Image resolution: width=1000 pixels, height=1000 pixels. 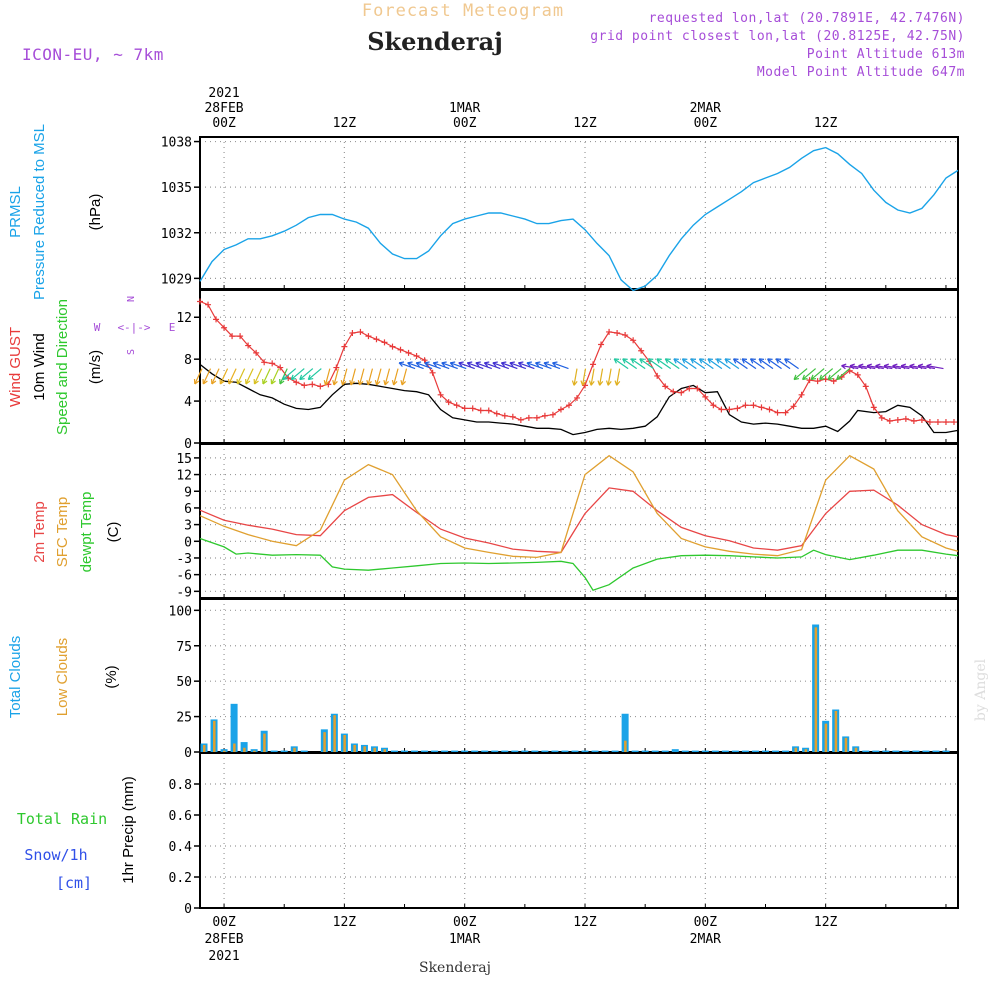 What do you see at coordinates (564, 834) in the screenshot?
I see `panel-precip: 0 0.2 0.4 0.6 0.8` at bounding box center [564, 834].